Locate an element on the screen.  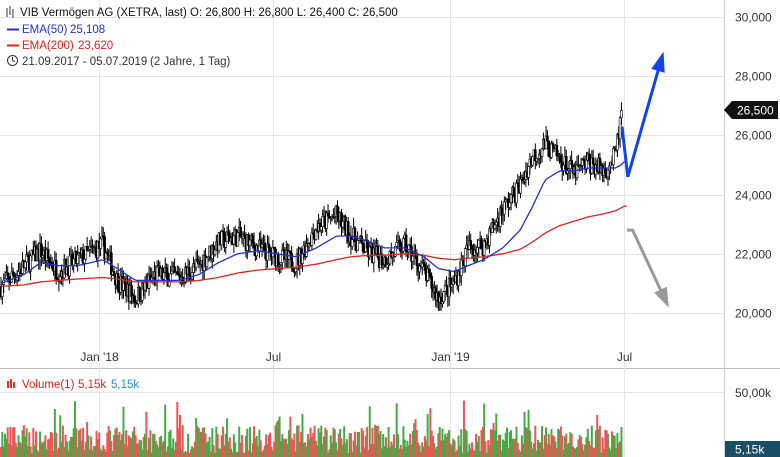
bar-chart-icon is located at coordinates (11, 383).